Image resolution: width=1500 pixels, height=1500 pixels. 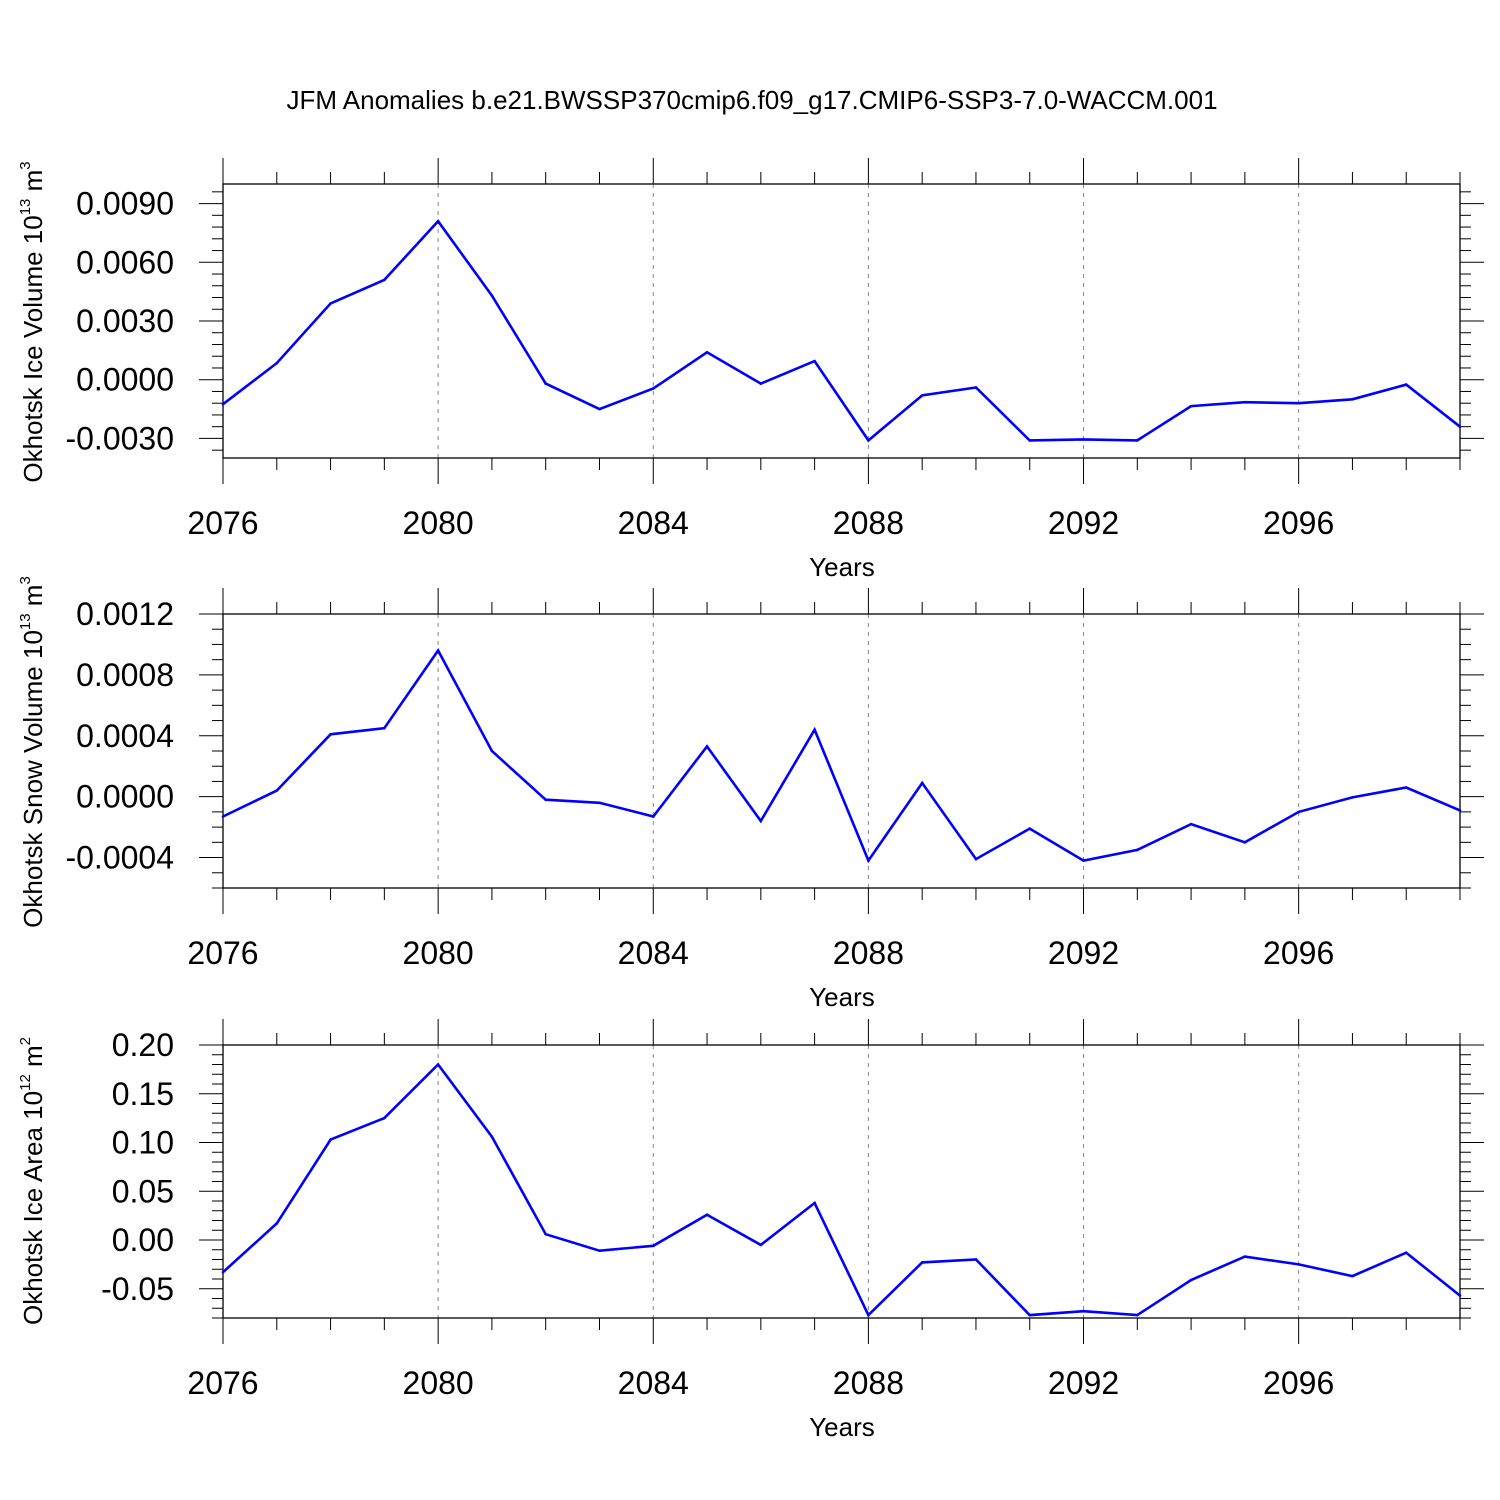 I want to click on y-axis-label: Okhotsk Snow Volume 1013 m3, so click(x=32, y=752).